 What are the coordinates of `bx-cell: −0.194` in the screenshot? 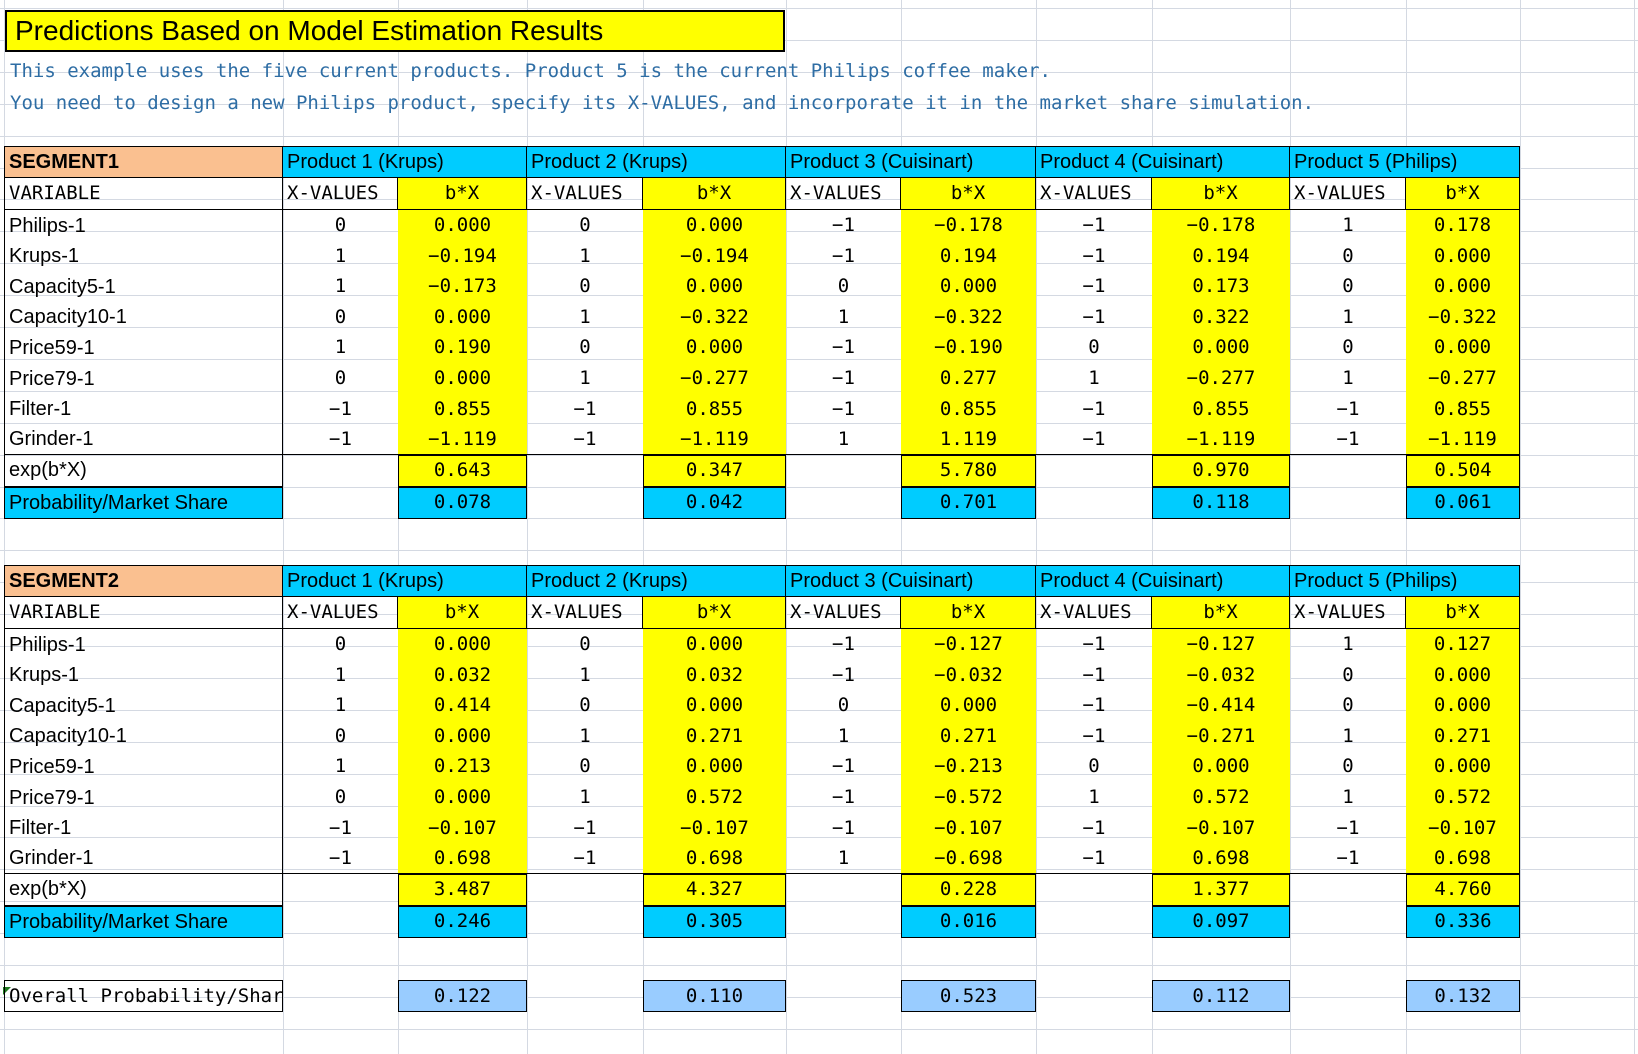 It's located at (462, 256).